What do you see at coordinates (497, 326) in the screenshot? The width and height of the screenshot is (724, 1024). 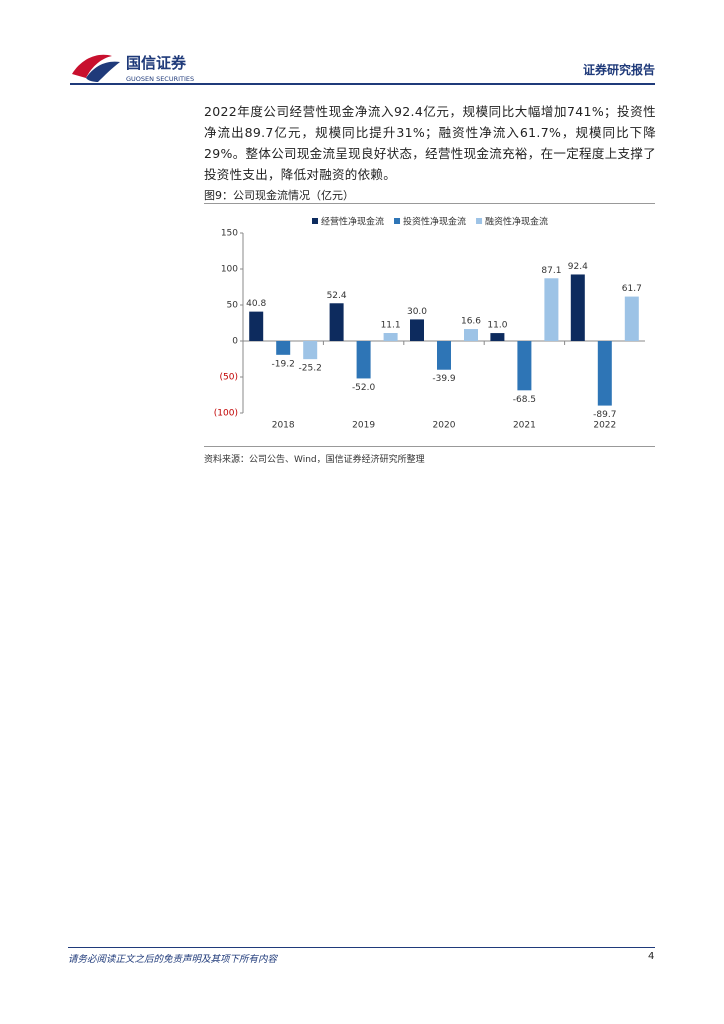 I see `data-label: 11.0` at bounding box center [497, 326].